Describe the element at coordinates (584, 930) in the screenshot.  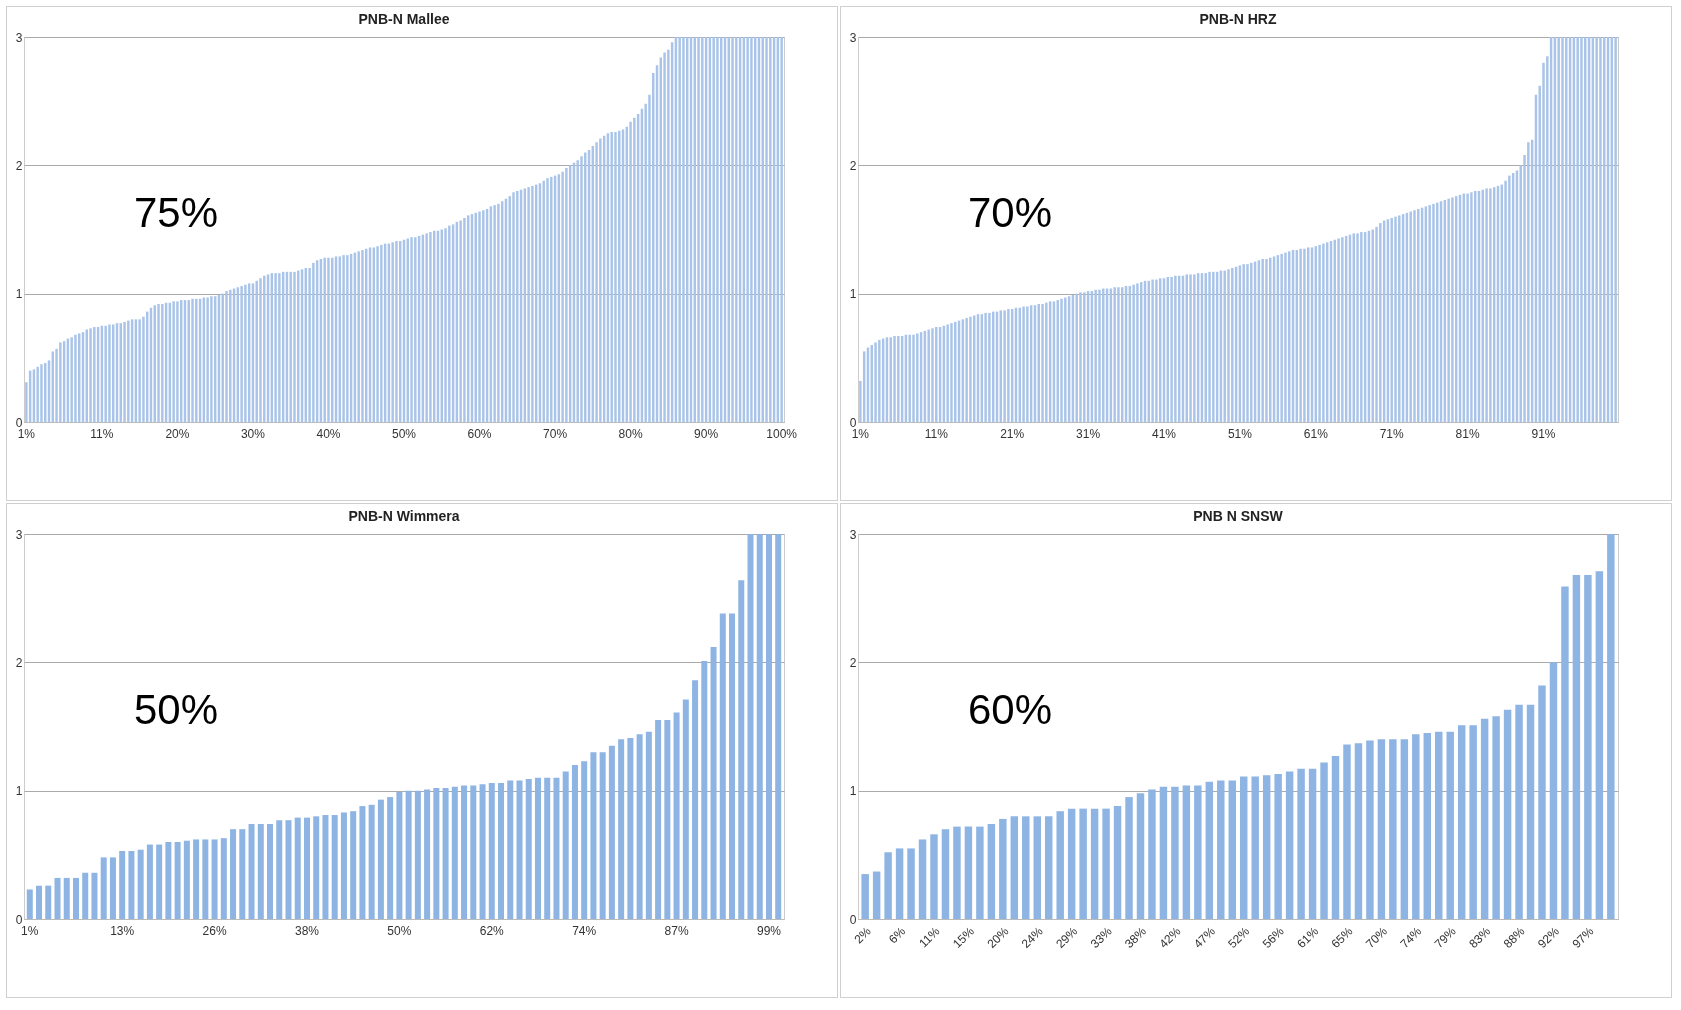
I see `x-tick-label: 74%` at that location.